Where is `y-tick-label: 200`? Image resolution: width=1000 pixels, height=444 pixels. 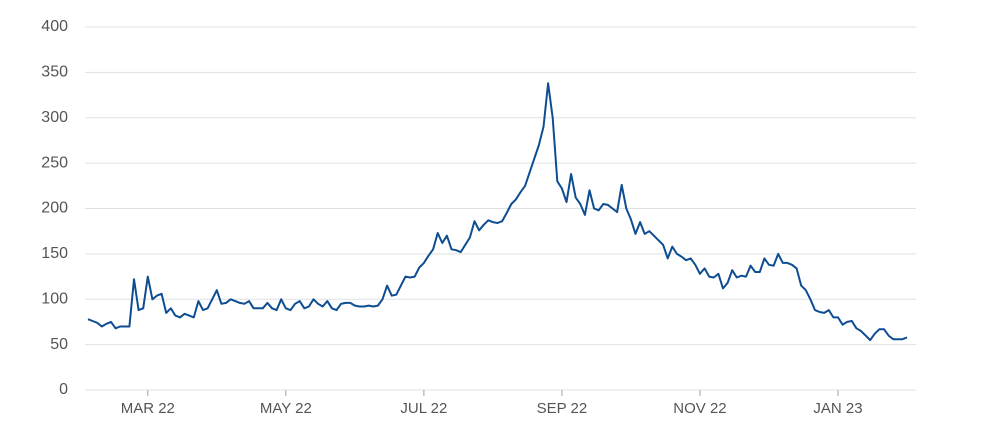 y-tick-label: 200 is located at coordinates (54, 208).